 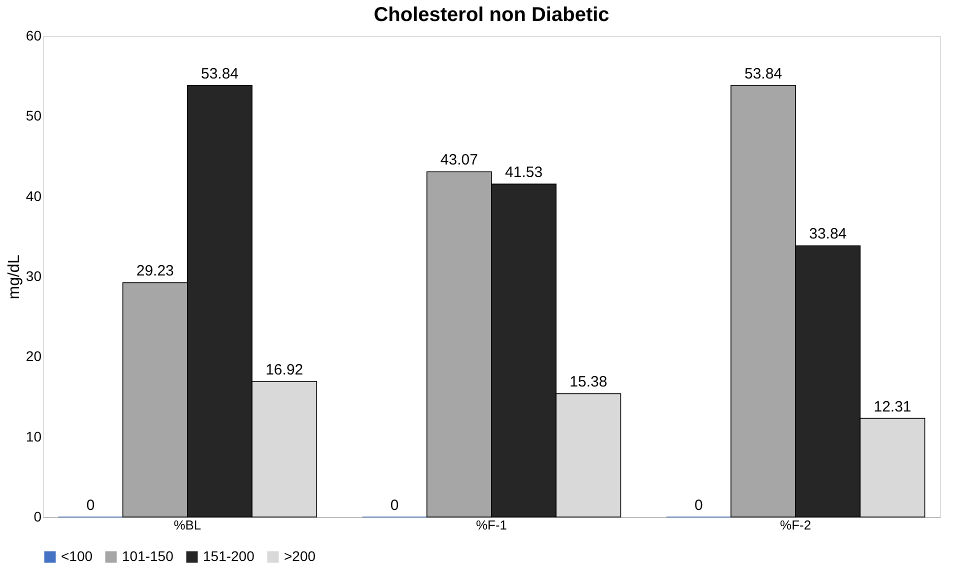 What do you see at coordinates (34, 36) in the screenshot?
I see `y-tick-label: 60` at bounding box center [34, 36].